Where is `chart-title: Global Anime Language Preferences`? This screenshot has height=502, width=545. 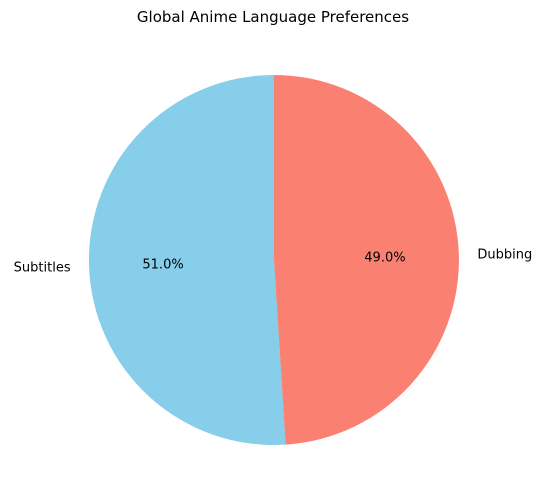
chart-title: Global Anime Language Preferences is located at coordinates (273, 17).